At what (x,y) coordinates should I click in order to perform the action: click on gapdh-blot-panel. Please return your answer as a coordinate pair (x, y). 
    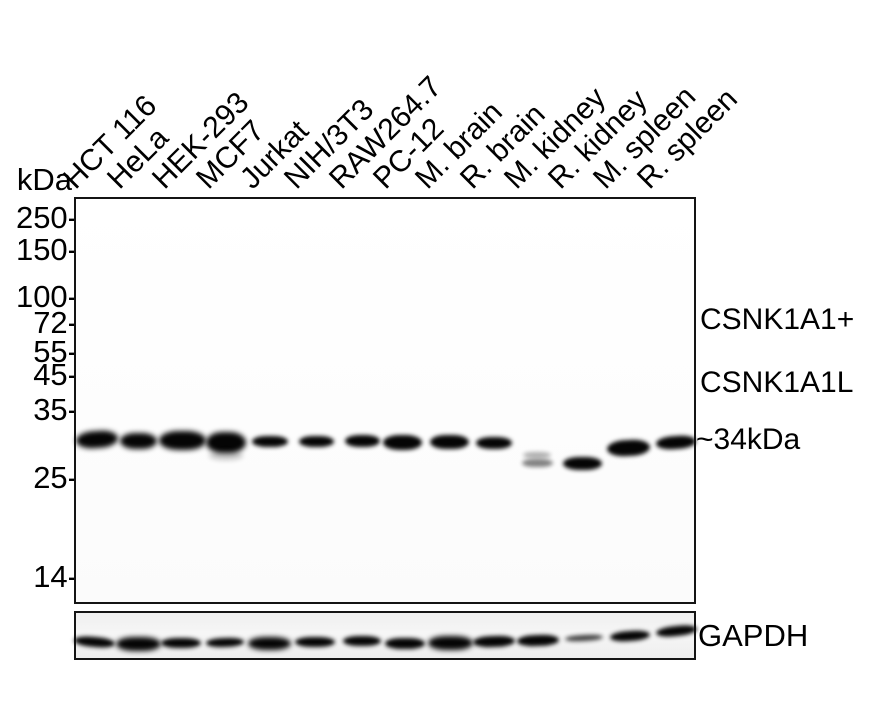
    Looking at the image, I should click on (385, 635).